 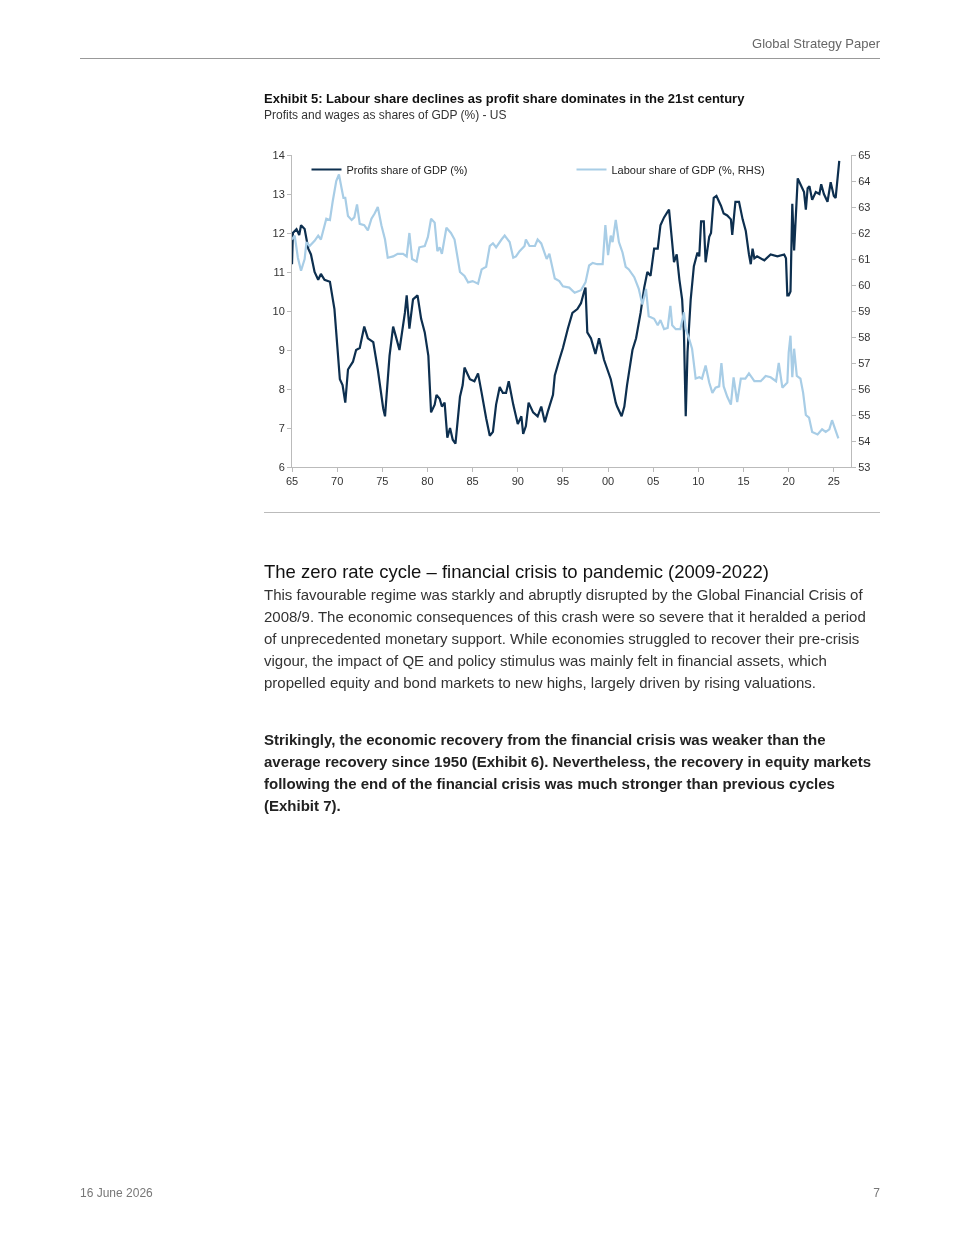 What do you see at coordinates (743, 481) in the screenshot?
I see `x-tick-label: 15` at bounding box center [743, 481].